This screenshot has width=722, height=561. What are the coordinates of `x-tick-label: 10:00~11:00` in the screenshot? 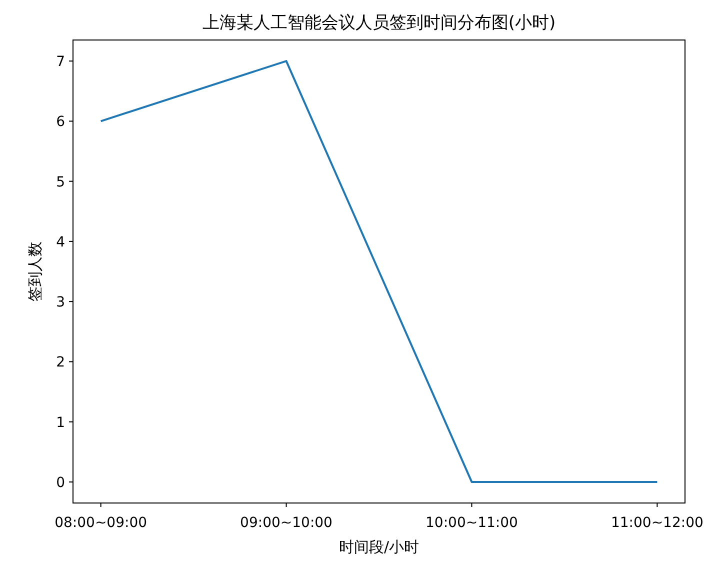 It's located at (472, 523).